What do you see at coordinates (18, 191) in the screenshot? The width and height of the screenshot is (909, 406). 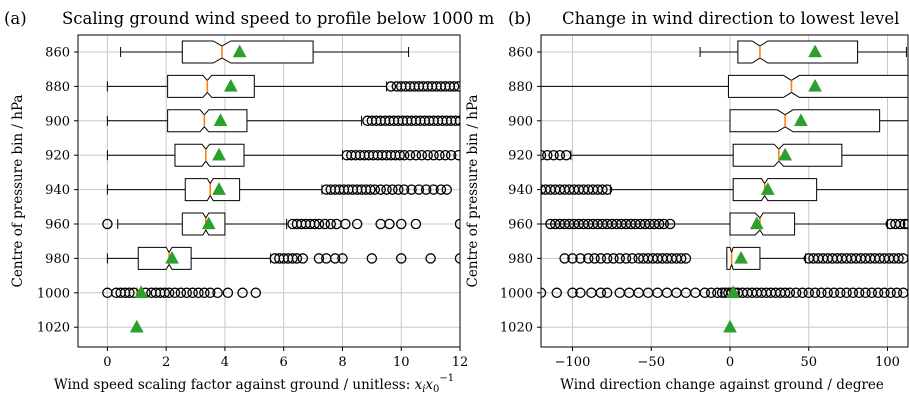 I see `panel-a-y-label: Centre of pressure bin / hPa` at bounding box center [18, 191].